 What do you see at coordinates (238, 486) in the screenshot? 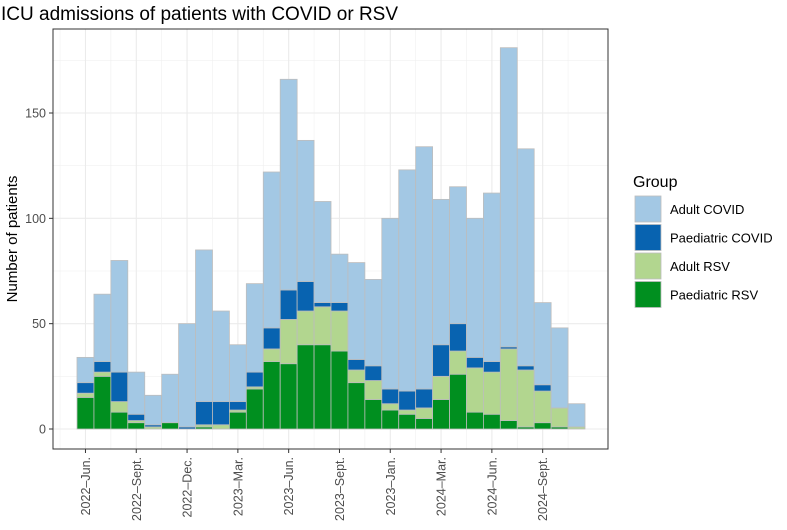
I see `x-tick-label: 2023–Mar.` at bounding box center [238, 486].